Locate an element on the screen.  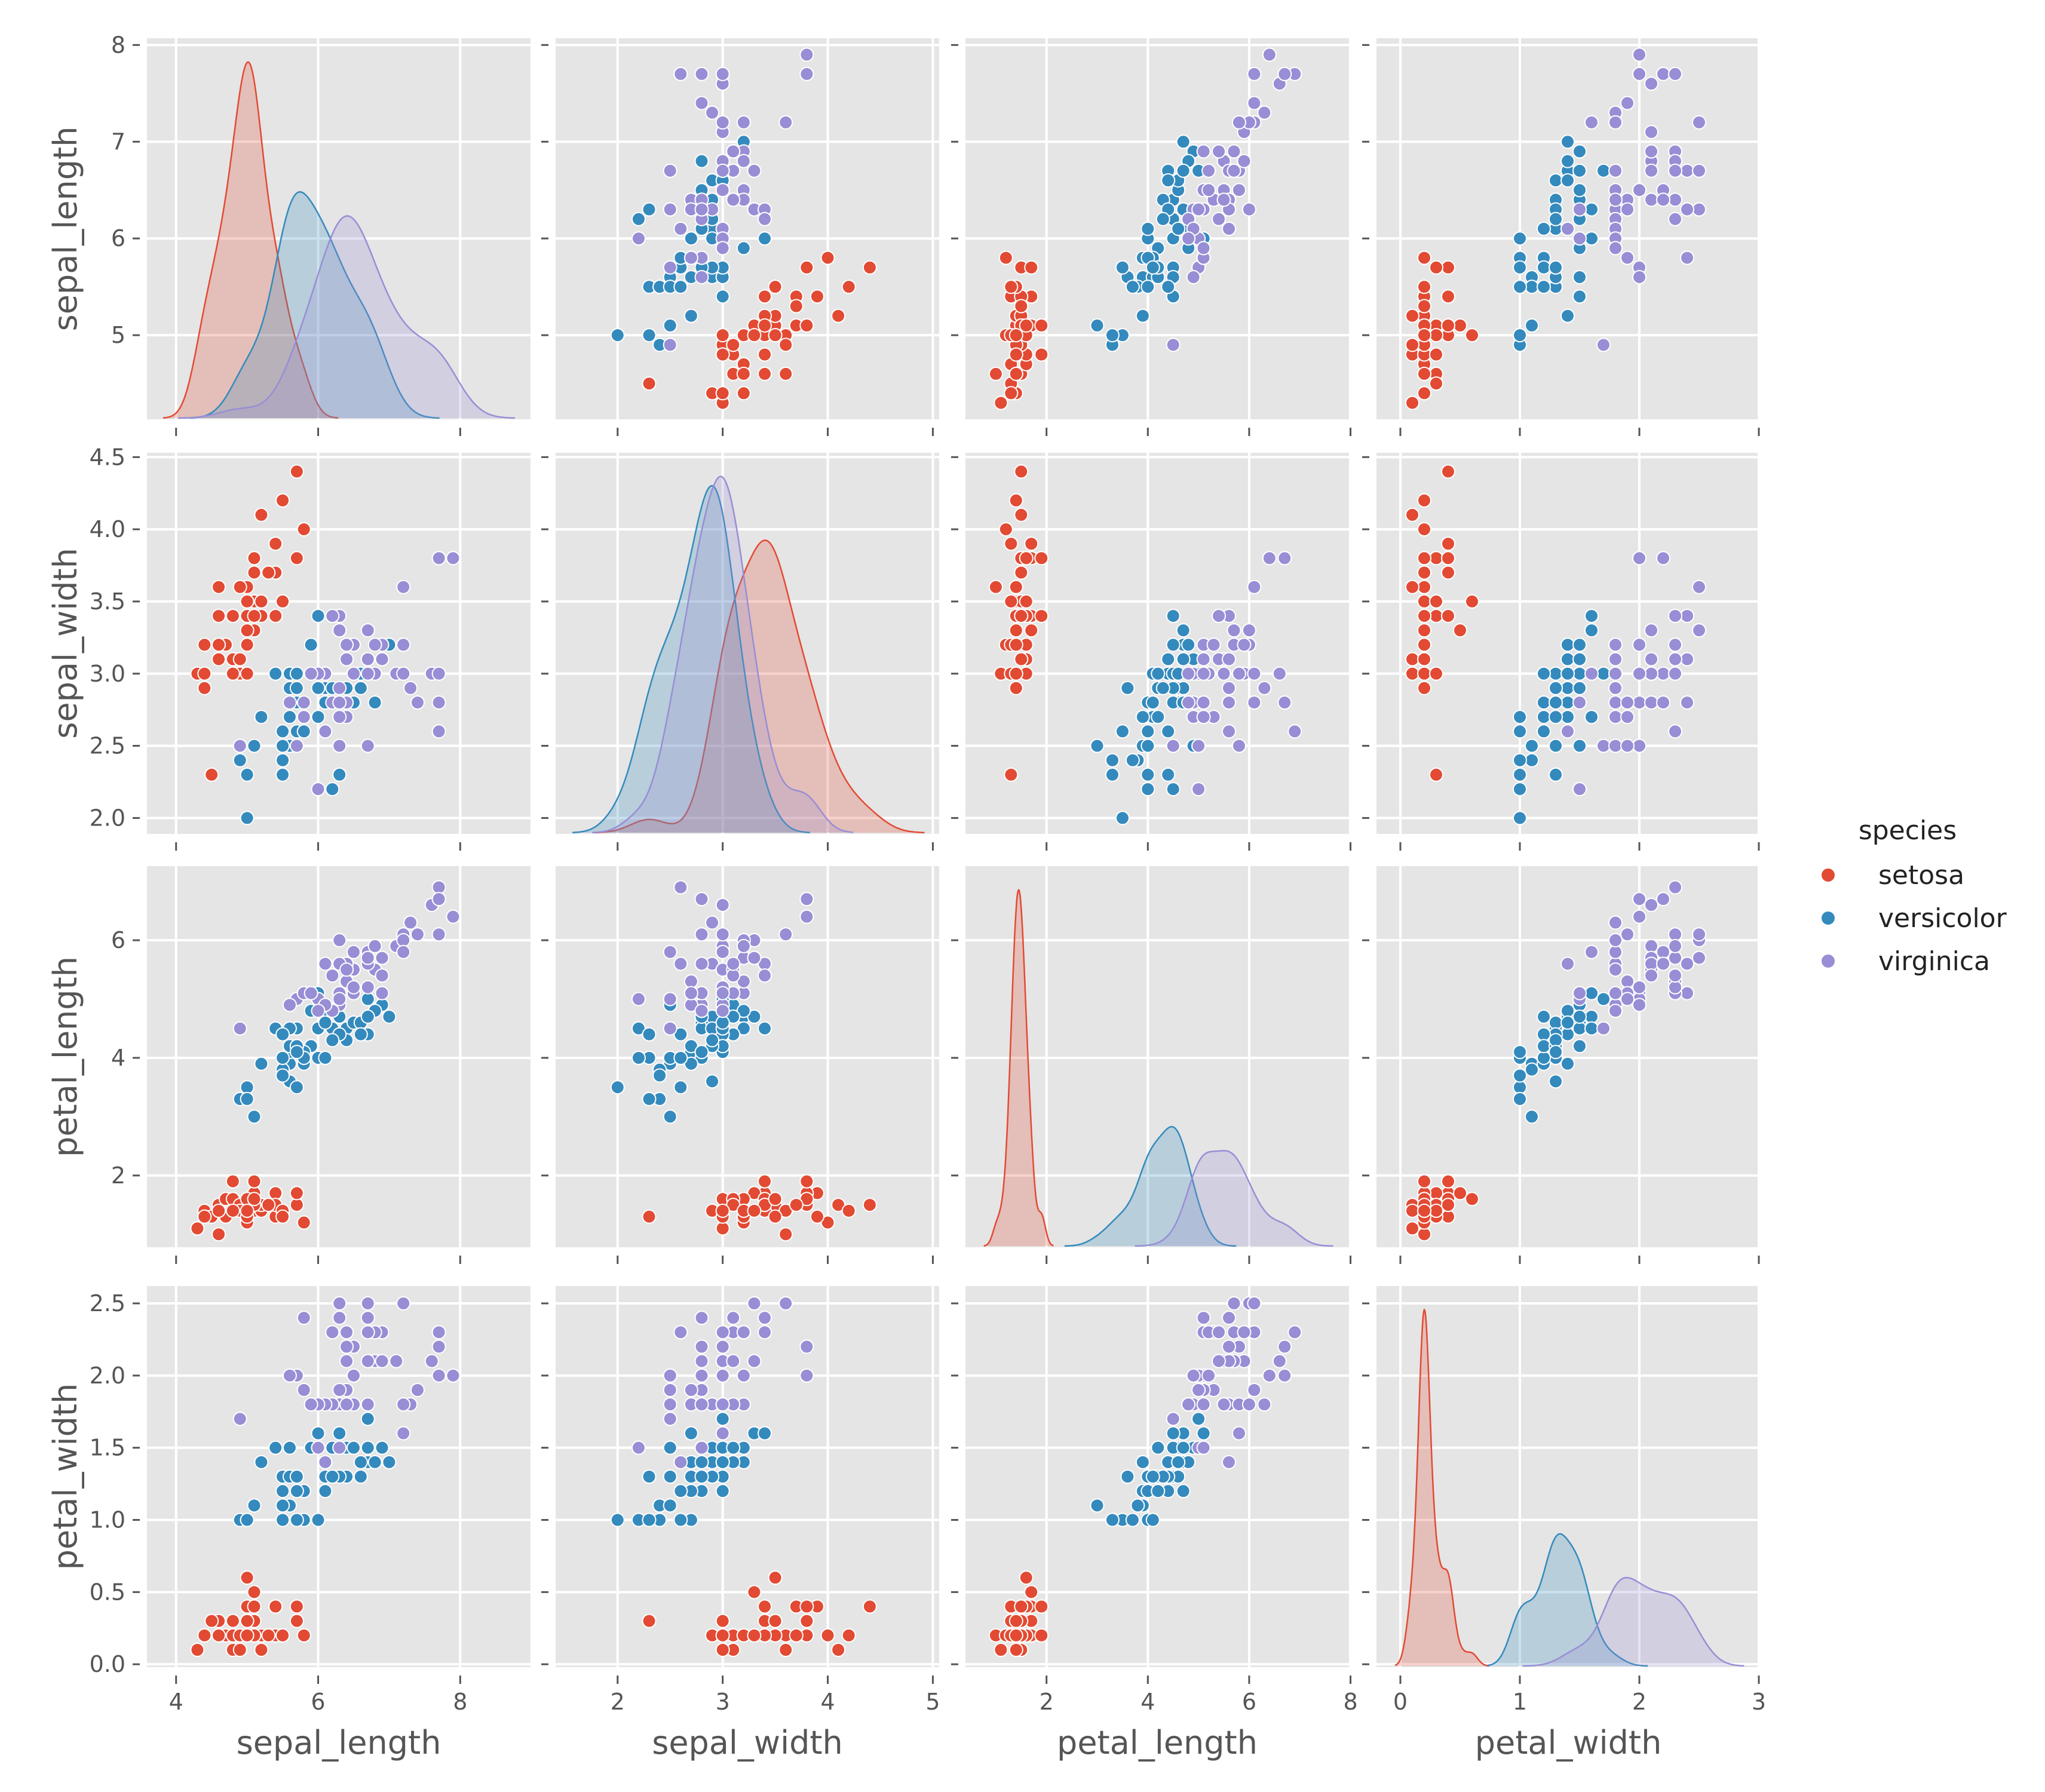
panel-sepal_width-vs-sepal_length is located at coordinates (332, 652).